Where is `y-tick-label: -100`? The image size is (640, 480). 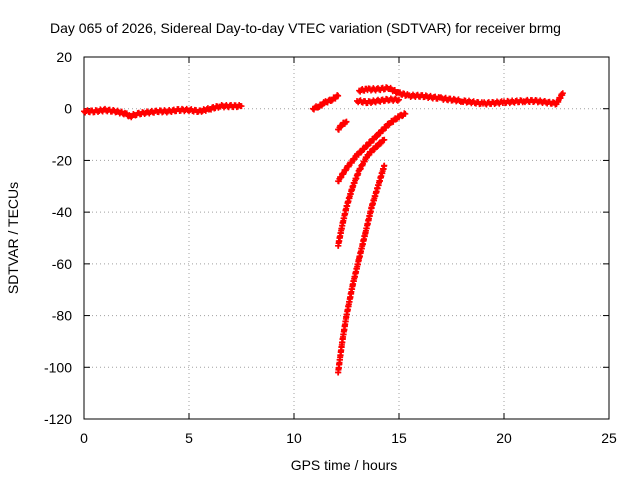
y-tick-label: -100 is located at coordinates (58, 367).